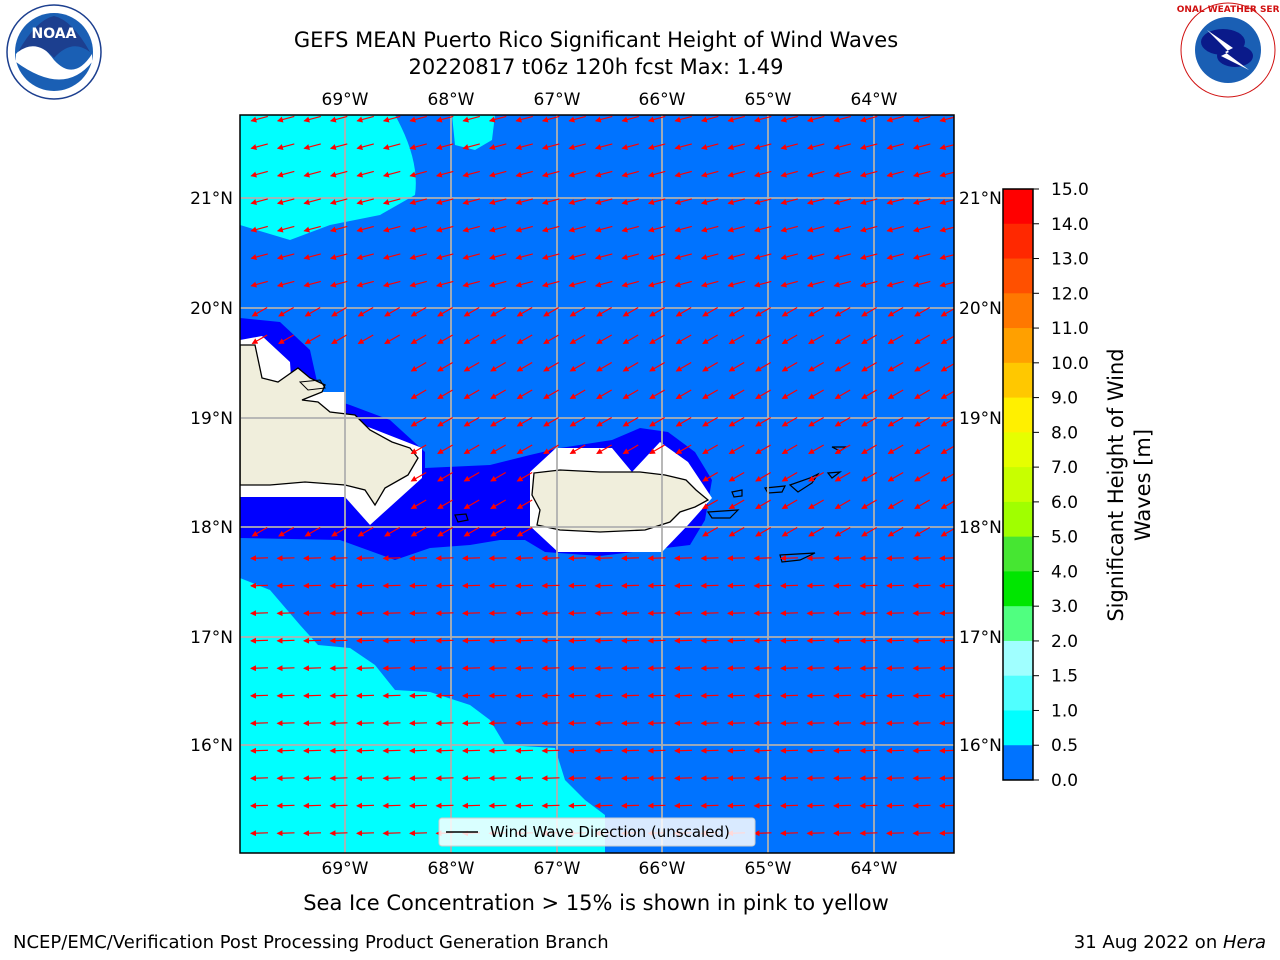  What do you see at coordinates (557, 869) in the screenshot?
I see `bottom-lon-label: 67°W` at bounding box center [557, 869].